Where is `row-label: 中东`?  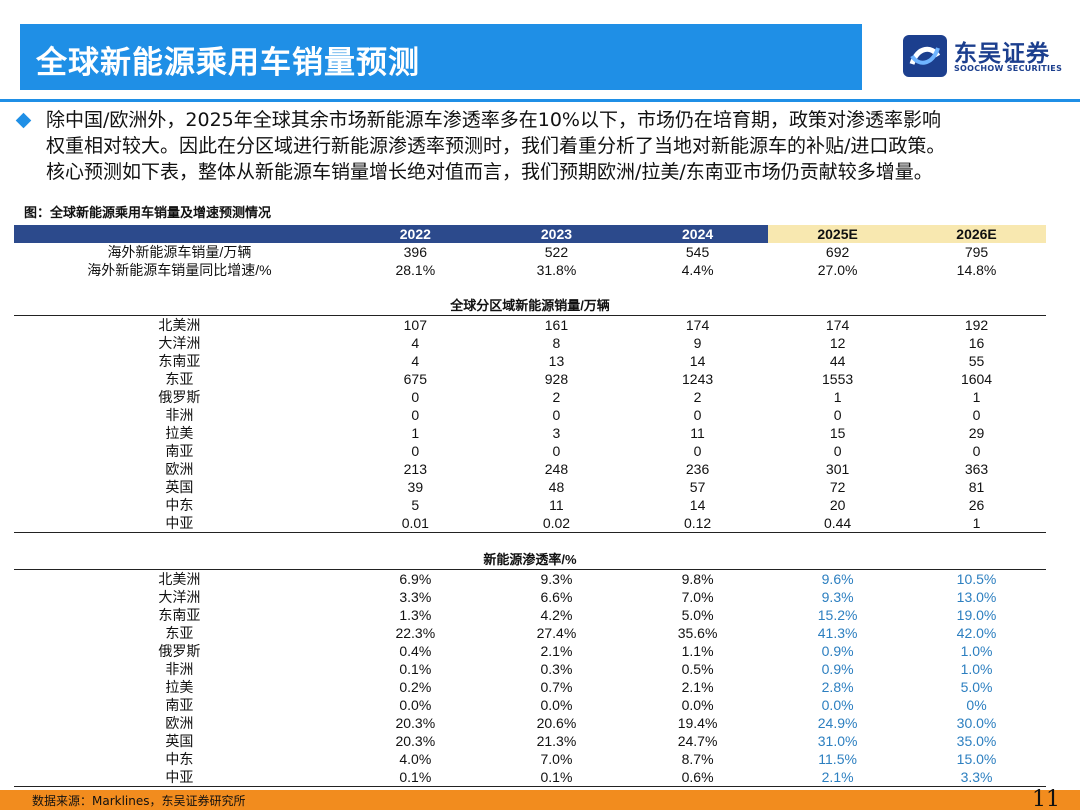
row-label: 中东 is located at coordinates (179, 505).